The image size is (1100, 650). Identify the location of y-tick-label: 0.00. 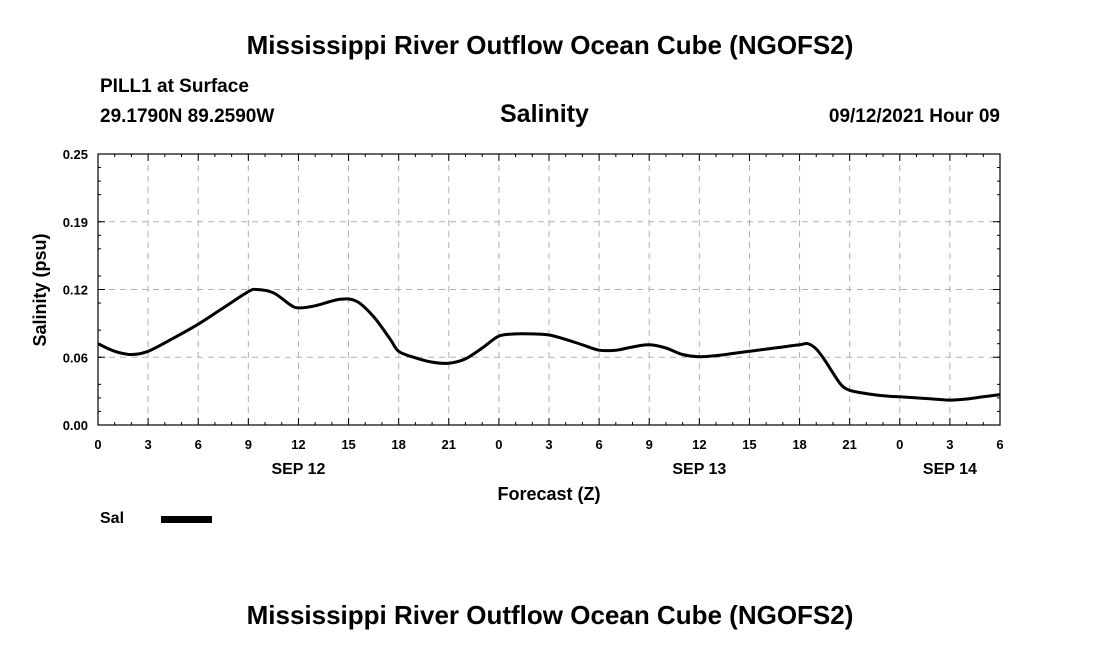
(75, 425).